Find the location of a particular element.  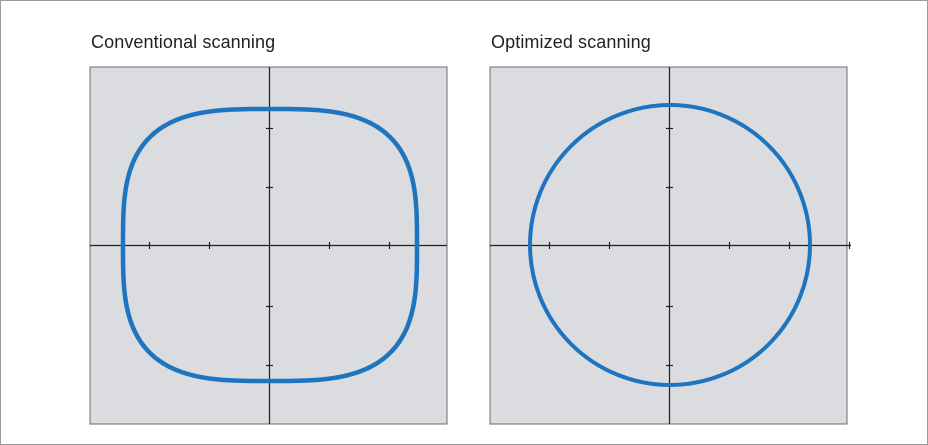

y-ticks-optimized is located at coordinates (669, 247).